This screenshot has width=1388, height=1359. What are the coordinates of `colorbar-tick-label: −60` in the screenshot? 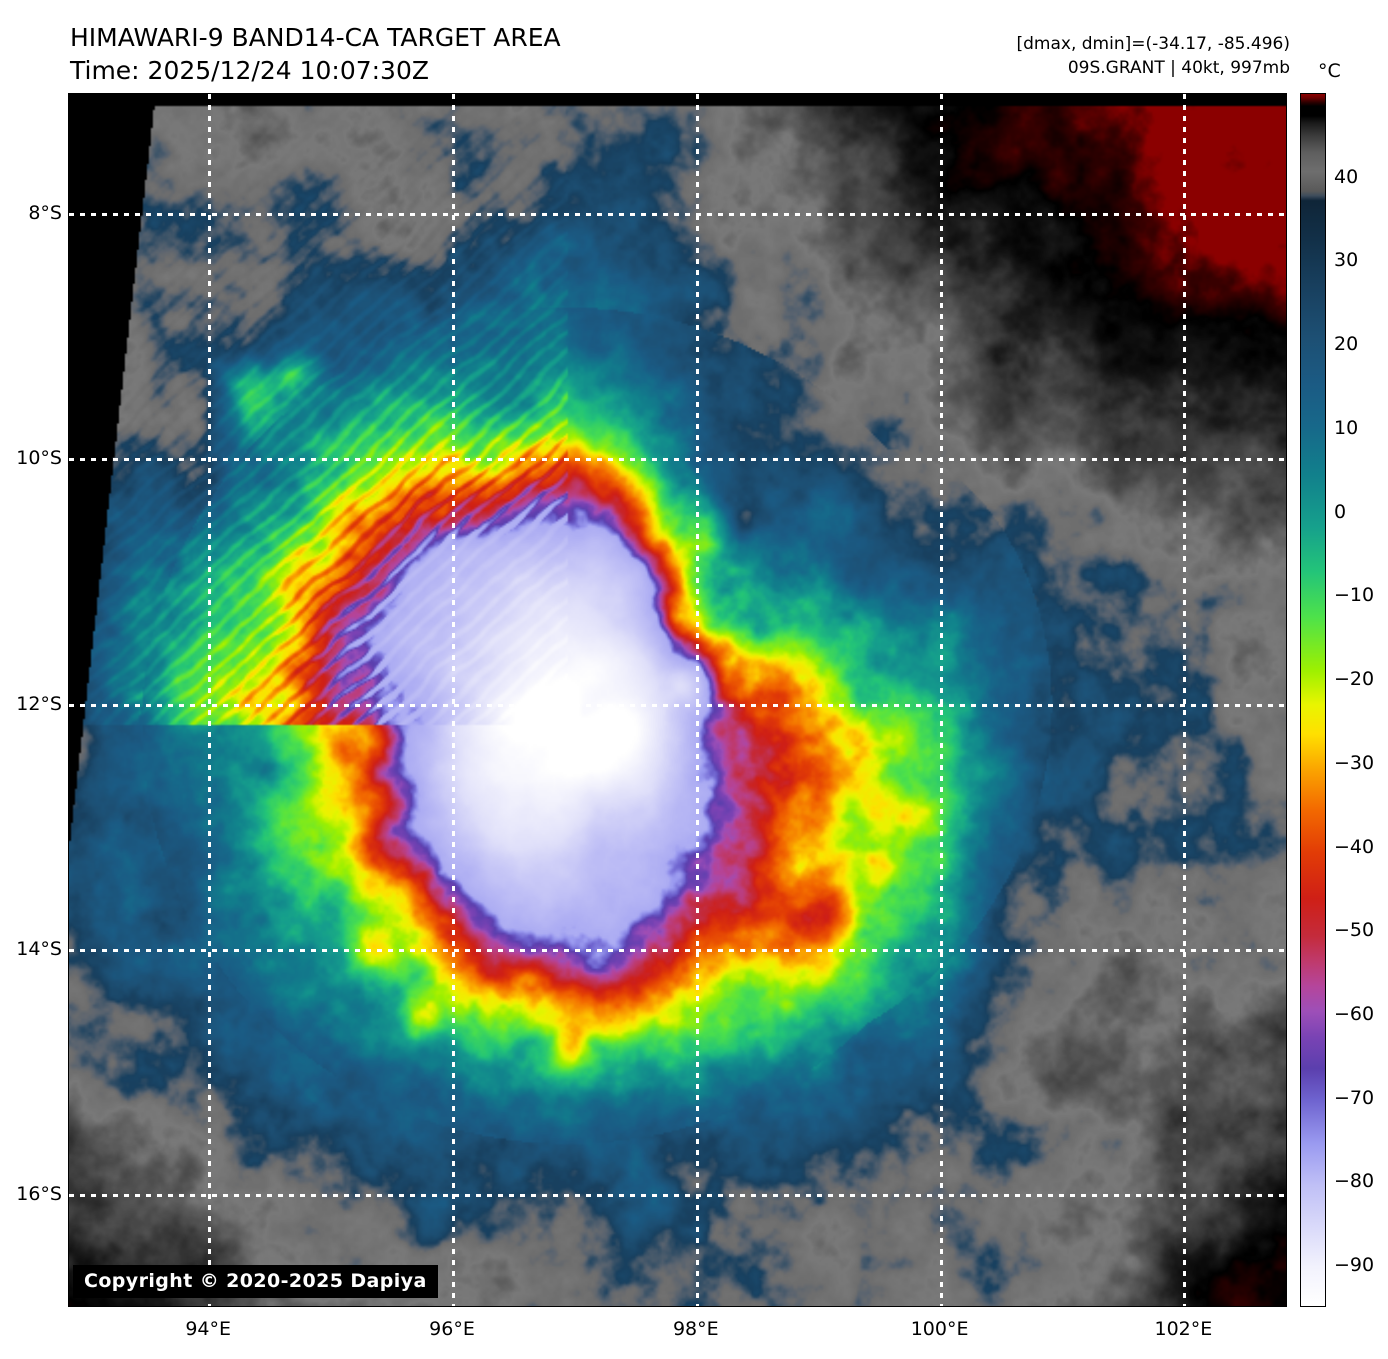 It's located at (1354, 1013).